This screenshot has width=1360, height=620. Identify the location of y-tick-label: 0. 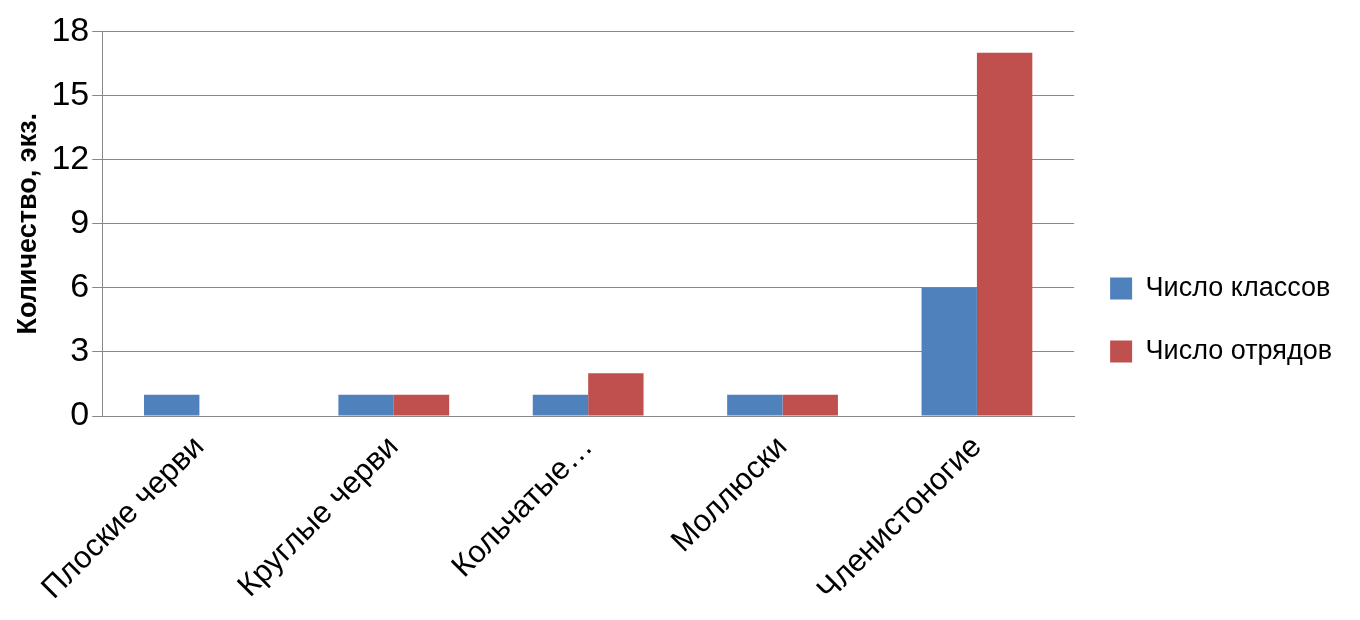
(80, 413).